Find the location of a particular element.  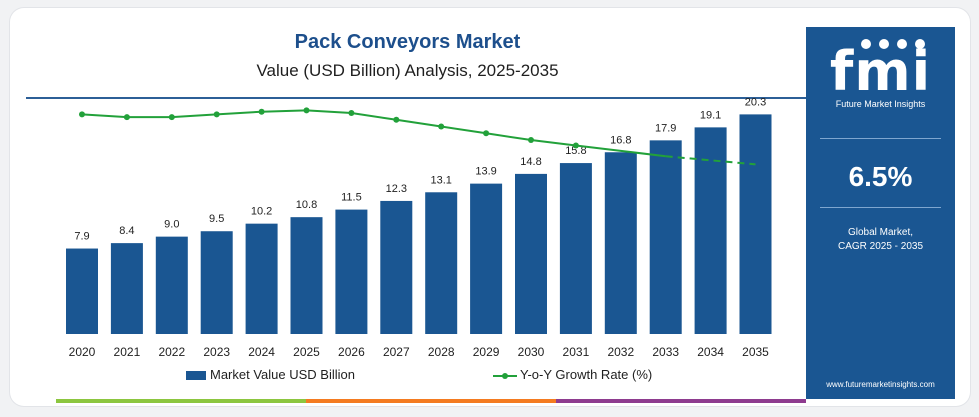

panel-divider-middle is located at coordinates (880, 207).